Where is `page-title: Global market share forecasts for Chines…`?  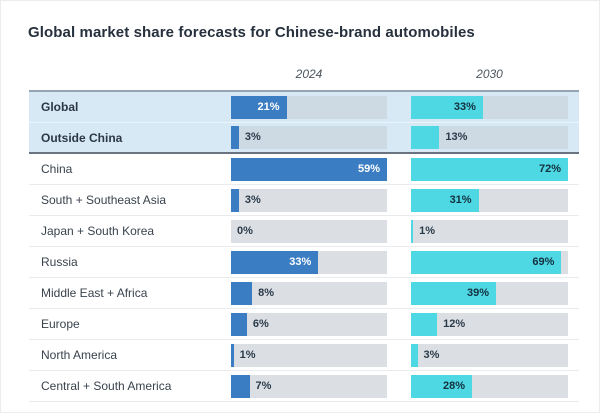 page-title: Global market share forecasts for Chines… is located at coordinates (251, 32).